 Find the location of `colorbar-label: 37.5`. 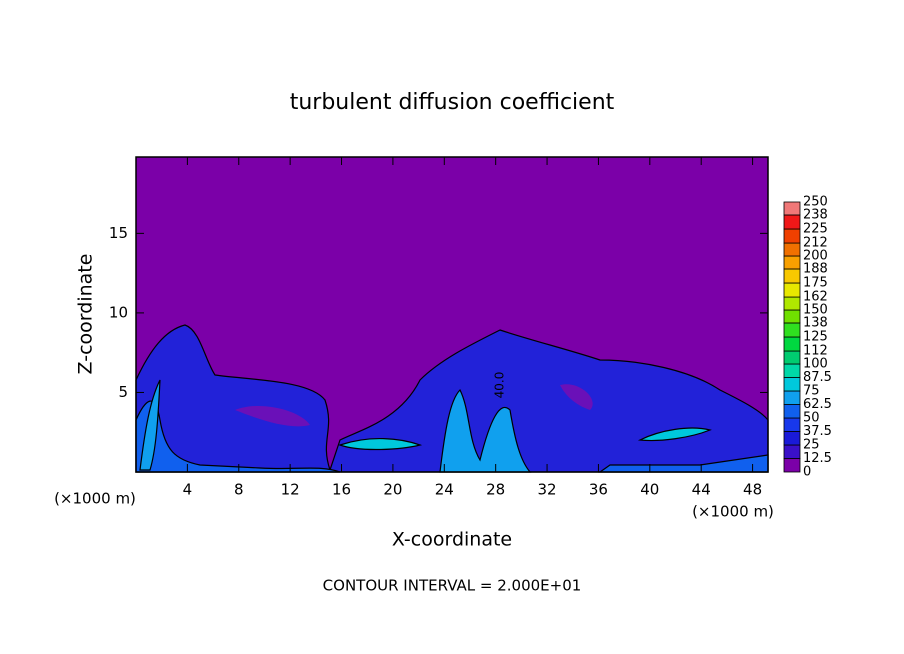

colorbar-label: 37.5 is located at coordinates (817, 431).